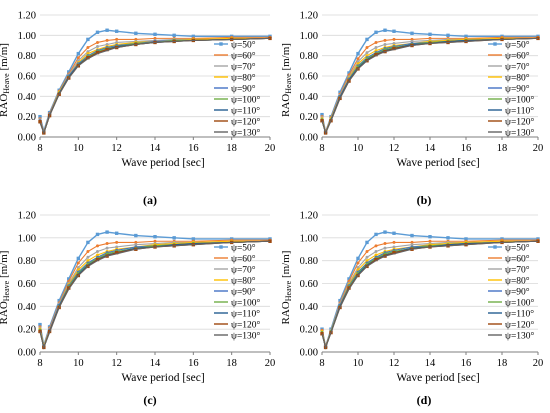 The width and height of the screenshot is (550, 413). I want to click on legend-label: ψ=100°, so click(246, 303).